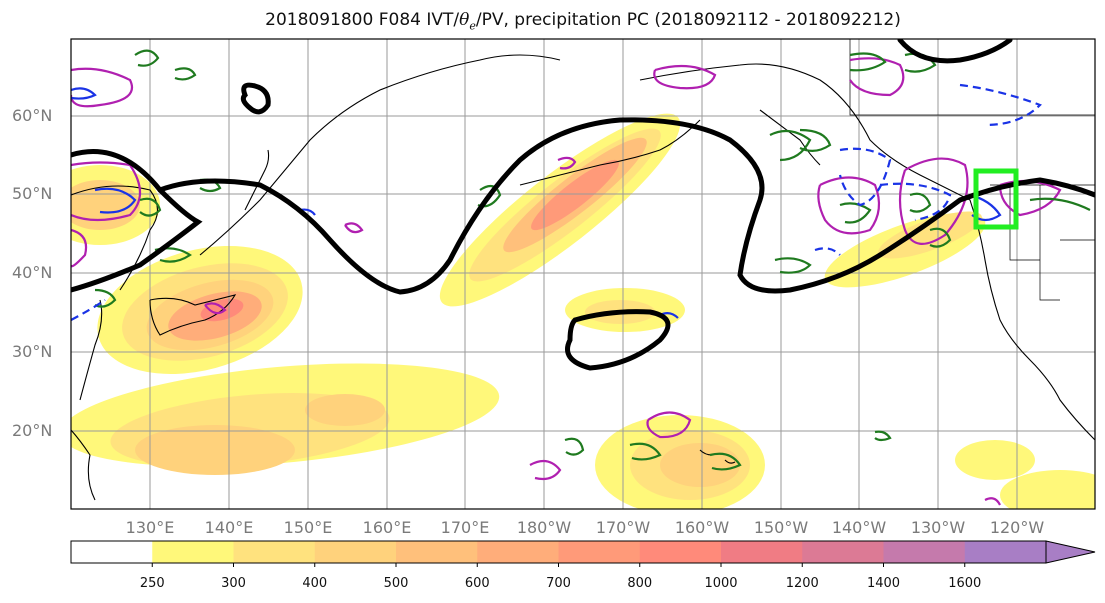 The height and width of the screenshot is (603, 1105). What do you see at coordinates (150, 527) in the screenshot?
I see `lon-label-130e: 130°E` at bounding box center [150, 527].